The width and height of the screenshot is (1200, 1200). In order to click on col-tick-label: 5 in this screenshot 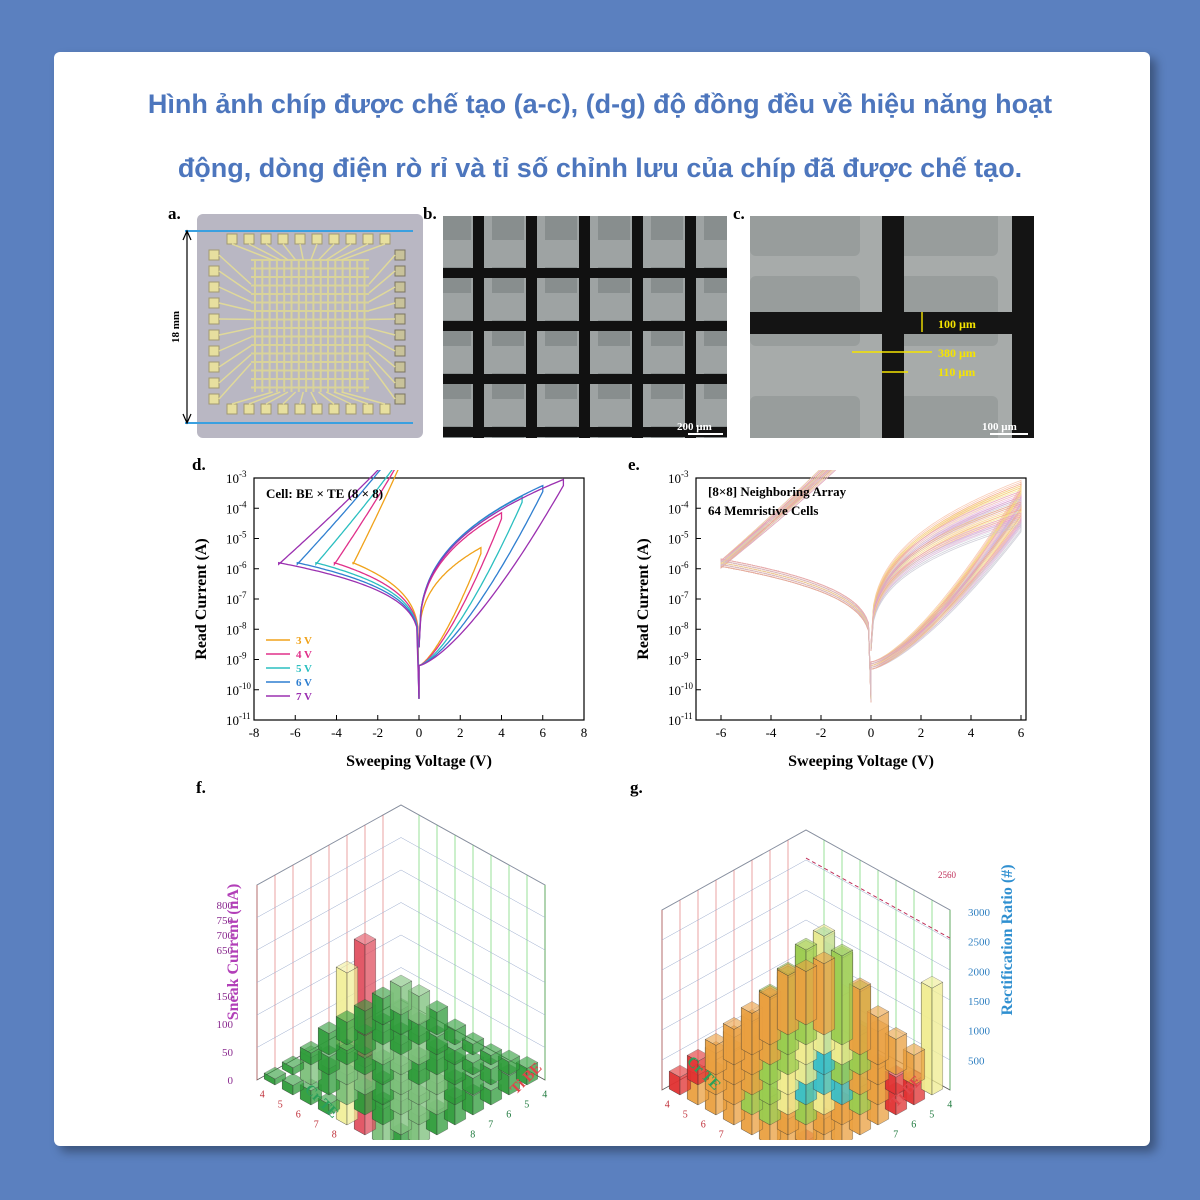, I will do `click(685, 1115)`.